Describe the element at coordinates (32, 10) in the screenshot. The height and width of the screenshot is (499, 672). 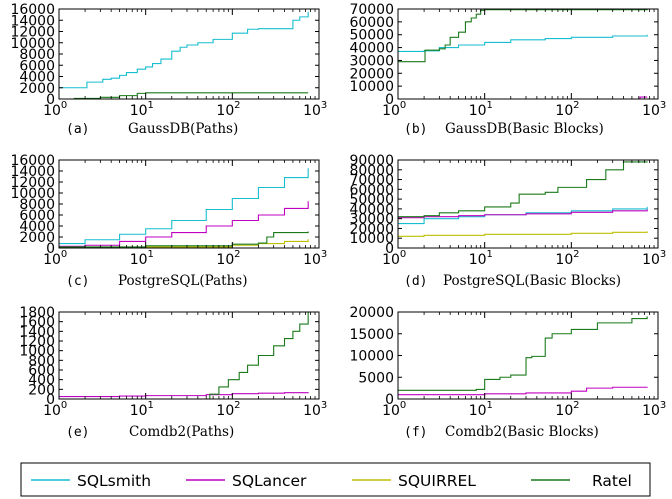
I see `panel-1-ytick-label-8: 16000` at that location.